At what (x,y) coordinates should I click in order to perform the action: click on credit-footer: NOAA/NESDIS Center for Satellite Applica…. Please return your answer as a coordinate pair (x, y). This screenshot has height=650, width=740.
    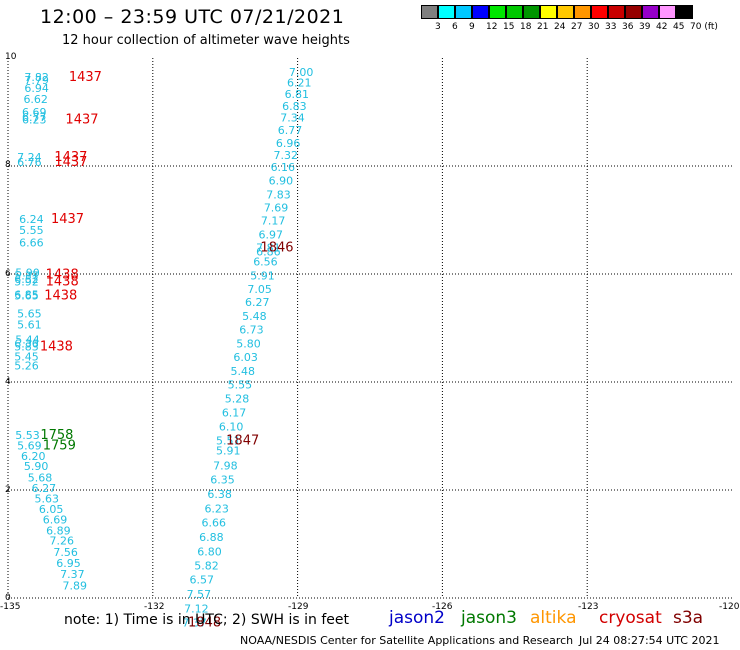
    Looking at the image, I should click on (407, 640).